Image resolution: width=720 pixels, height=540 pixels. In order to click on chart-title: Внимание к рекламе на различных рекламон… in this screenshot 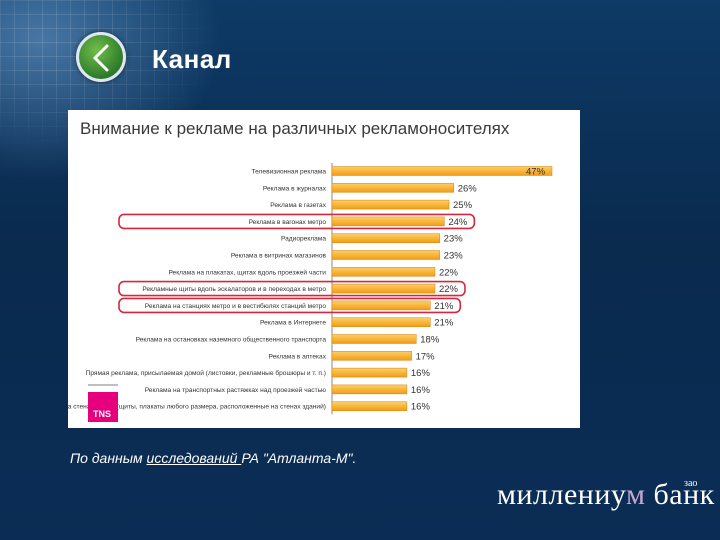, I will do `click(295, 128)`.